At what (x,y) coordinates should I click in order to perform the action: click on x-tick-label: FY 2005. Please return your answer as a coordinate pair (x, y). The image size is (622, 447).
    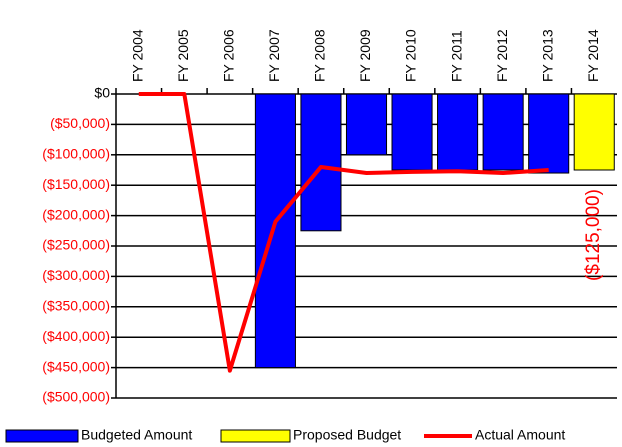
    Looking at the image, I should click on (183, 55).